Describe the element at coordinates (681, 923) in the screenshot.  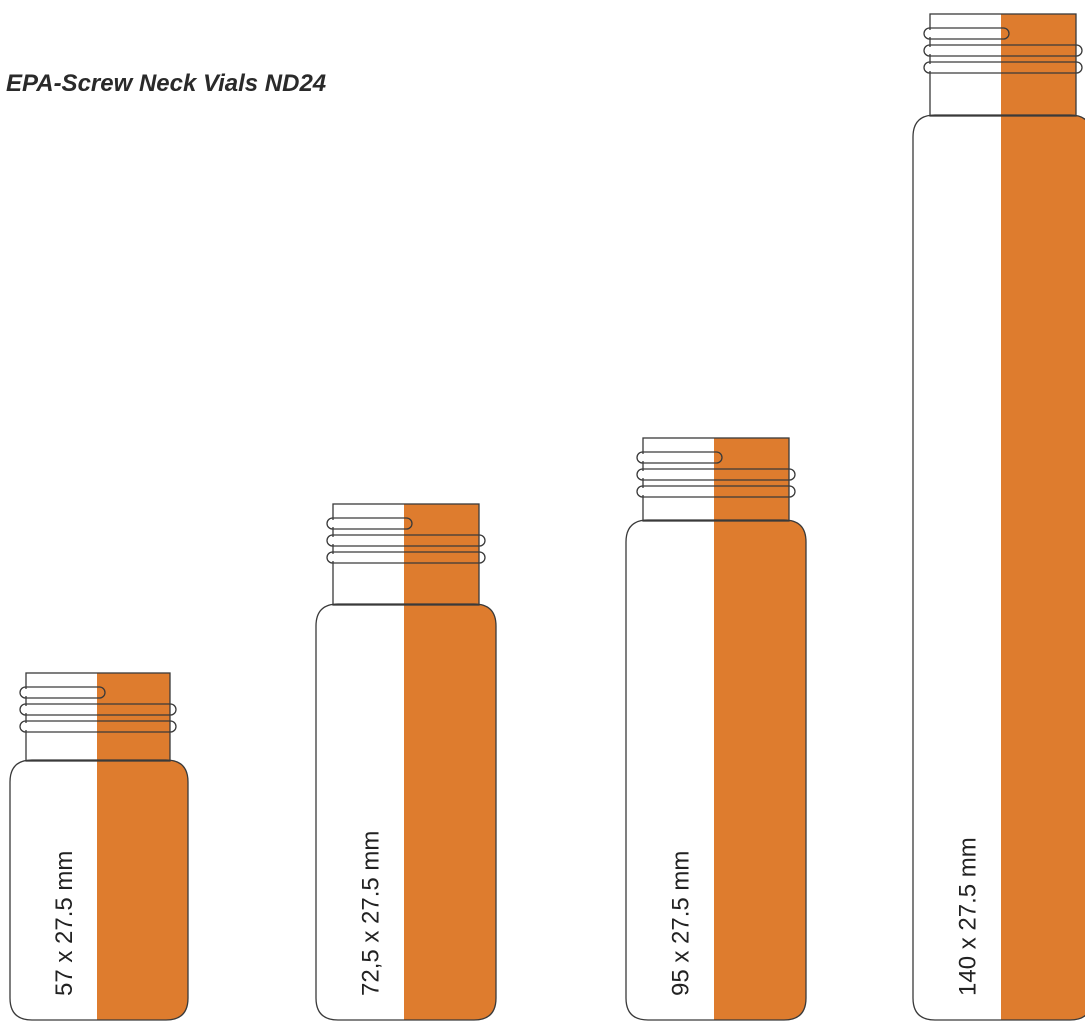
I see `vial-size-label: 95 x 27.5 mm` at that location.